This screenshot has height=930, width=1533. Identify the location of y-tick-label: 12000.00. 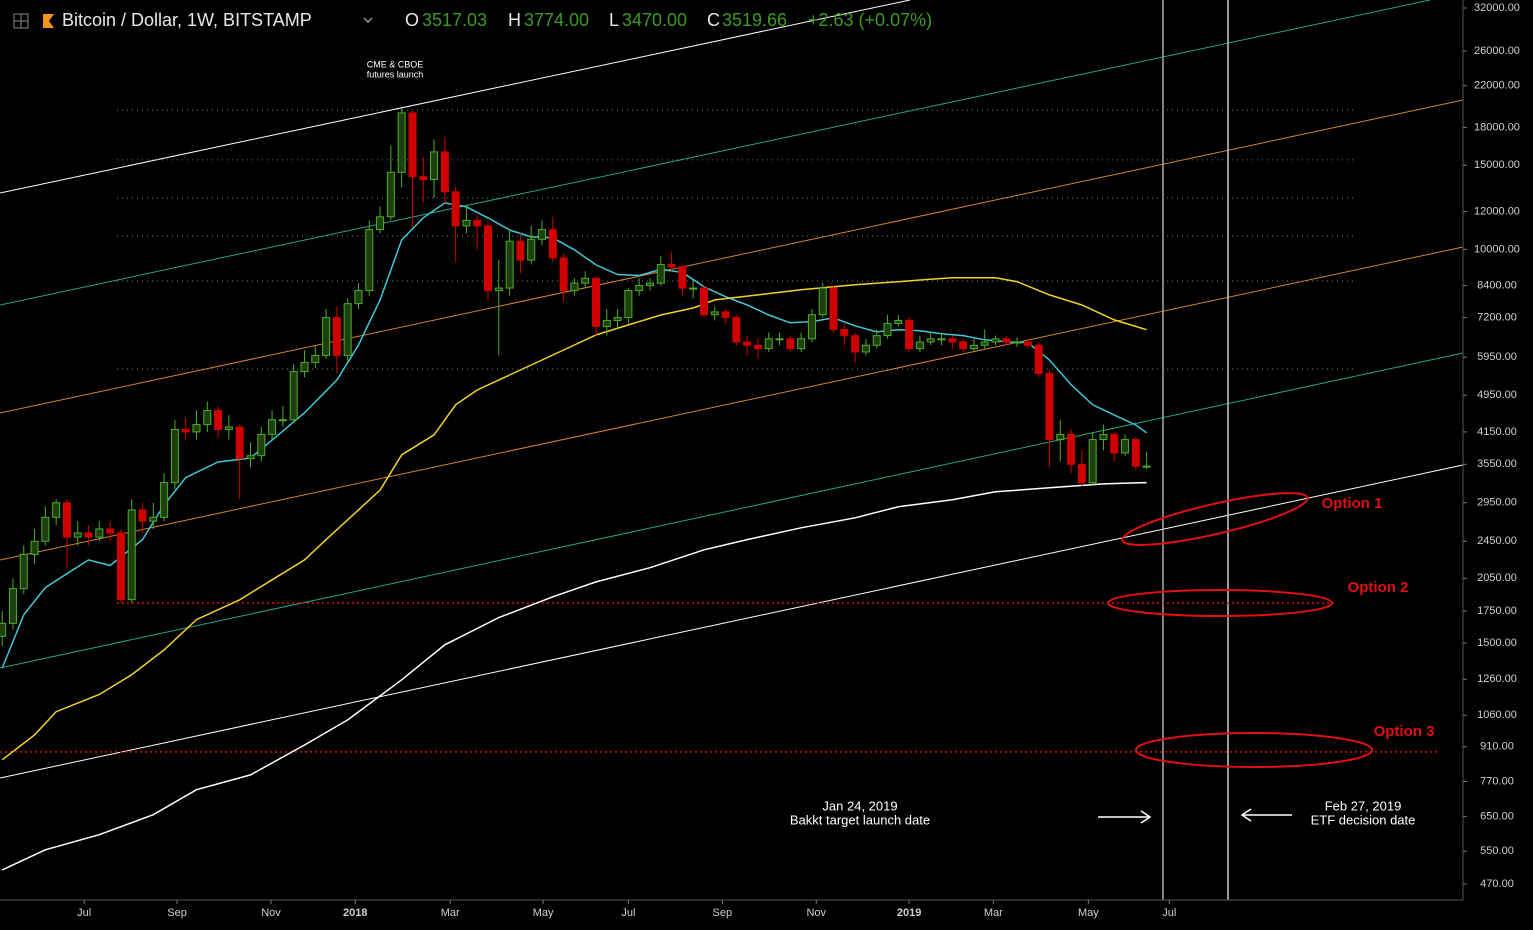
(1497, 211).